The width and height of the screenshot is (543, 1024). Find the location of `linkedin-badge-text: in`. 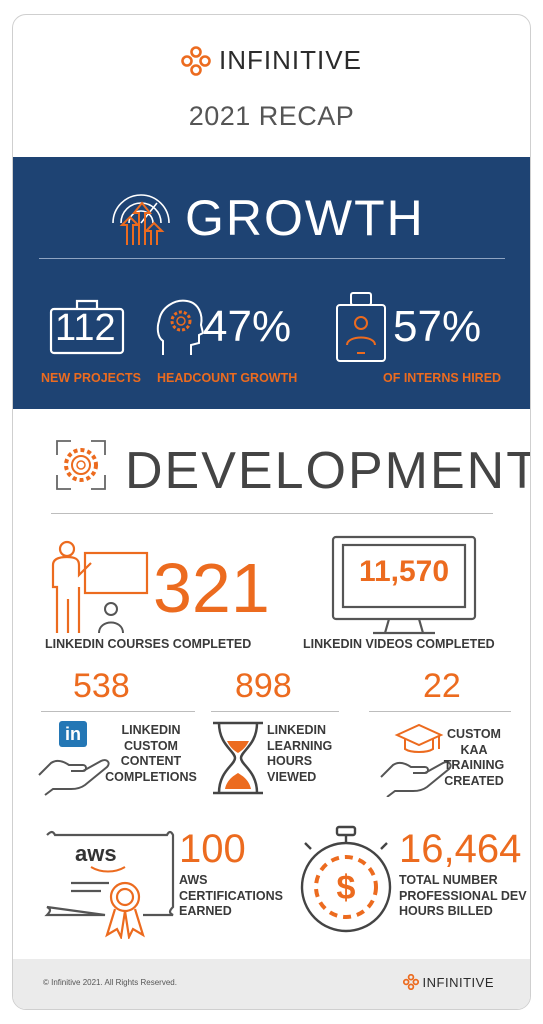

linkedin-badge-text: in is located at coordinates (73, 734).